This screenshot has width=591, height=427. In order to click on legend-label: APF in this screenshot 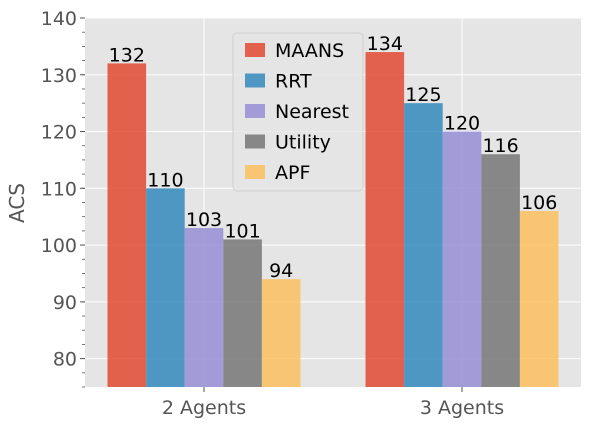, I will do `click(292, 173)`.